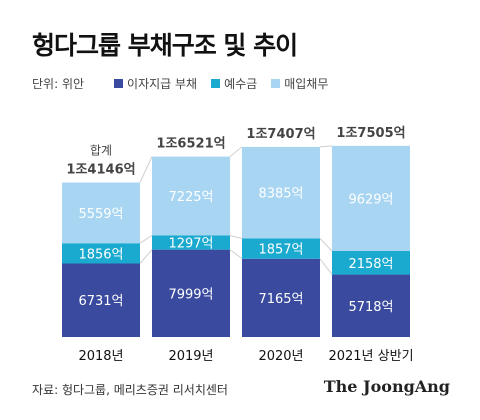 This screenshot has height=420, width=480. Describe the element at coordinates (370, 356) in the screenshot. I see `x-tick-label-3: 2021년 상반기` at that location.